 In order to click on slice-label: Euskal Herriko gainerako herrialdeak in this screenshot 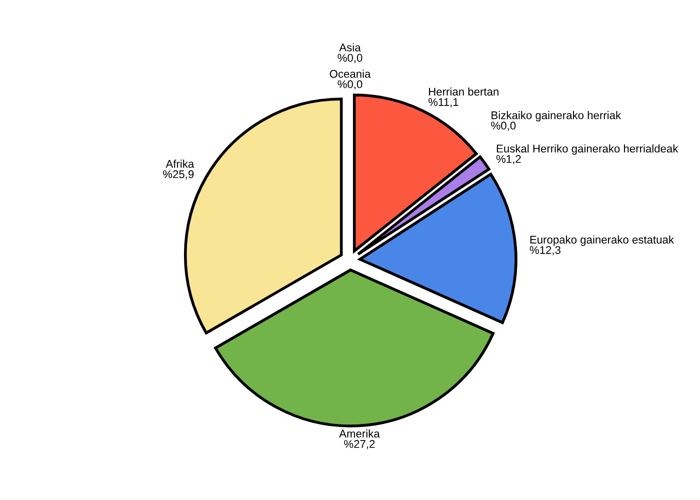, I will do `click(587, 149)`.